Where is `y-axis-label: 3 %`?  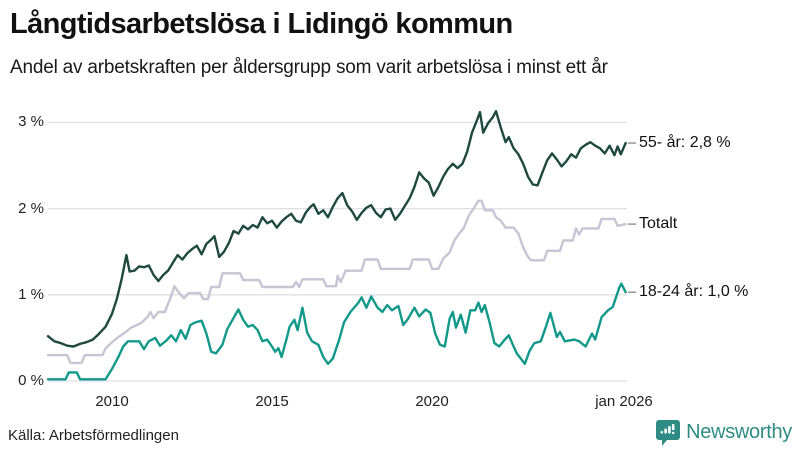
y-axis-label: 3 % is located at coordinates (31, 122).